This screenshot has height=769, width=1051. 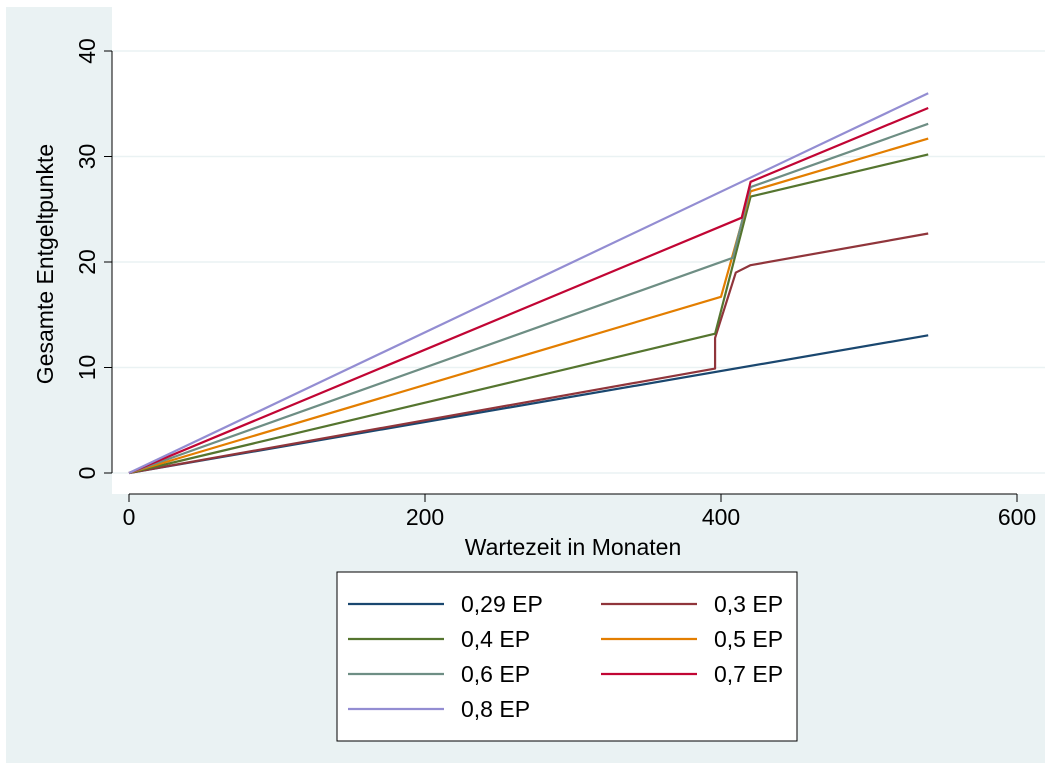 What do you see at coordinates (502, 604) in the screenshot?
I see `legend-label: 0,29 EP` at bounding box center [502, 604].